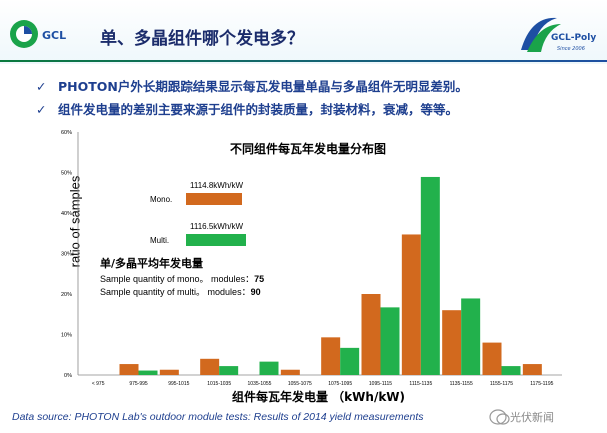 This screenshot has height=433, width=607. Describe the element at coordinates (258, 109) in the screenshot. I see `bullet-text-2: 组件发电量的差别主要来源于组件的封装质量，封装材料，衰减，等等。` at that location.